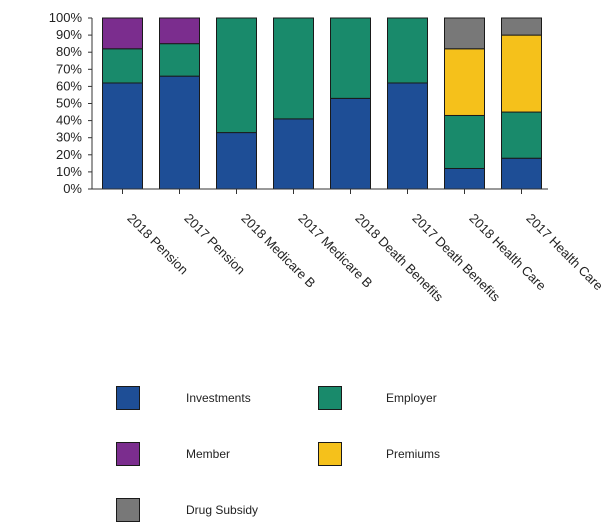 The height and width of the screenshot is (528, 616). I want to click on y-tick-label: 30%, so click(69, 137).